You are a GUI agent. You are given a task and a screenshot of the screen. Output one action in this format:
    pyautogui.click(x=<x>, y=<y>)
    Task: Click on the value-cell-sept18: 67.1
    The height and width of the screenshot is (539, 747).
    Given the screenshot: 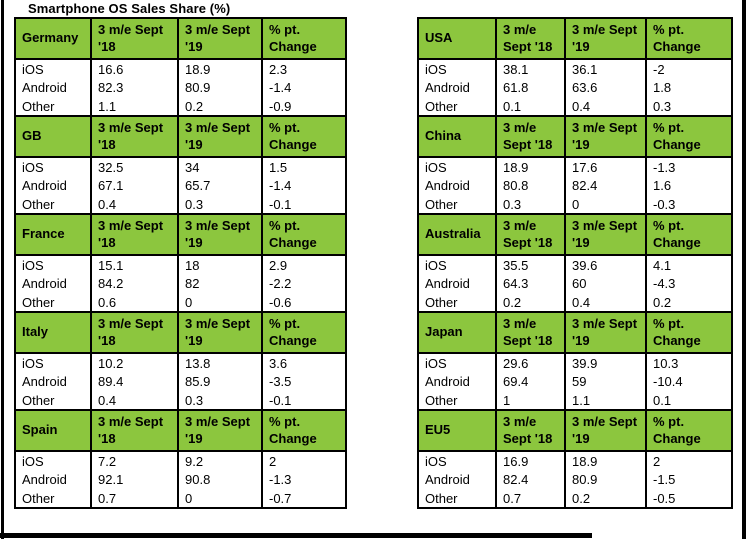 What is the action you would take?
    pyautogui.click(x=134, y=185)
    